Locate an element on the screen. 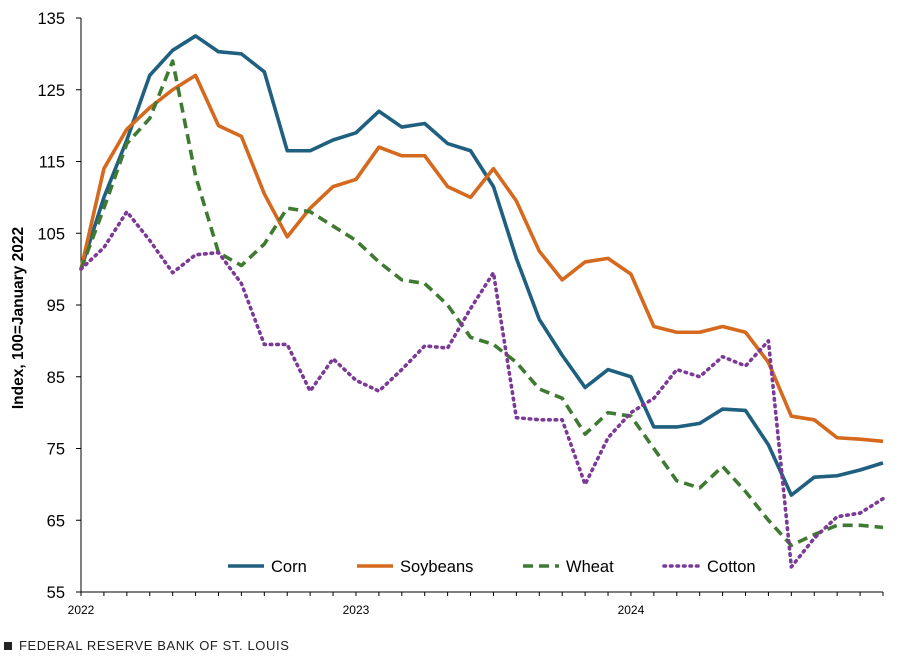 The height and width of the screenshot is (660, 909). x-tick-label: 2022 is located at coordinates (81, 610).